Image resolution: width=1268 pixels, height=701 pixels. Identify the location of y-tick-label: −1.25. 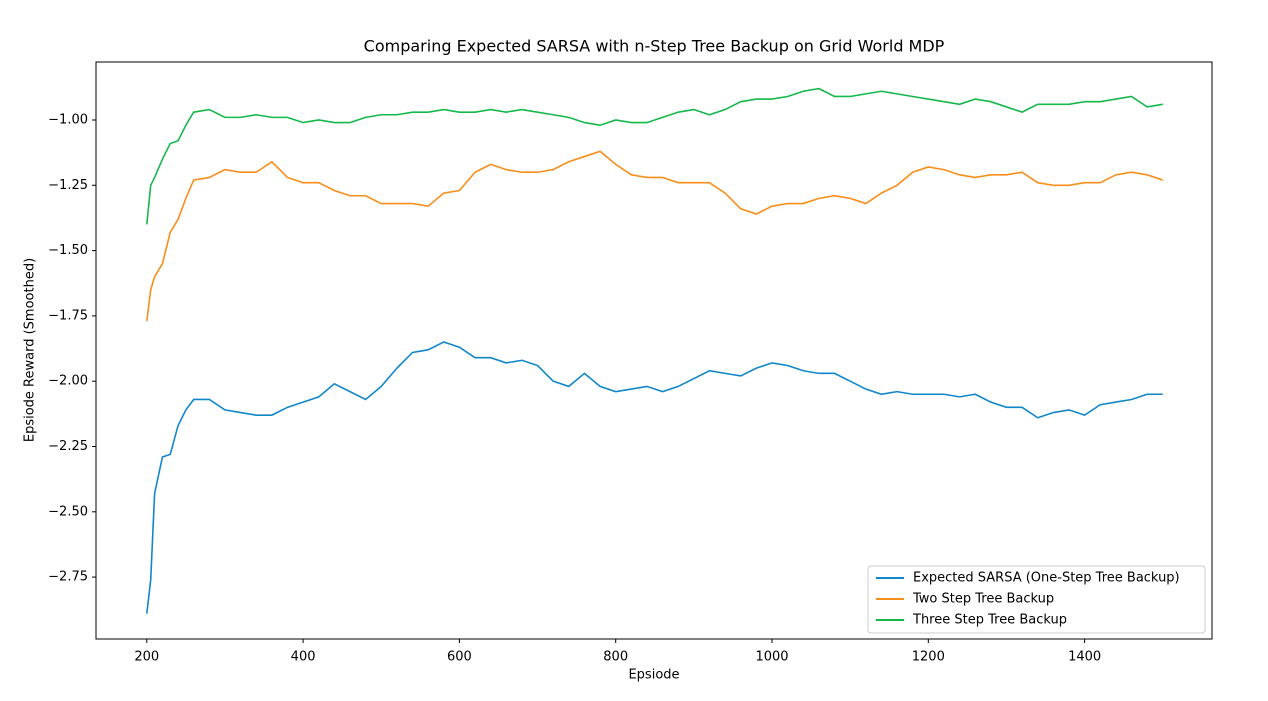
(68, 185).